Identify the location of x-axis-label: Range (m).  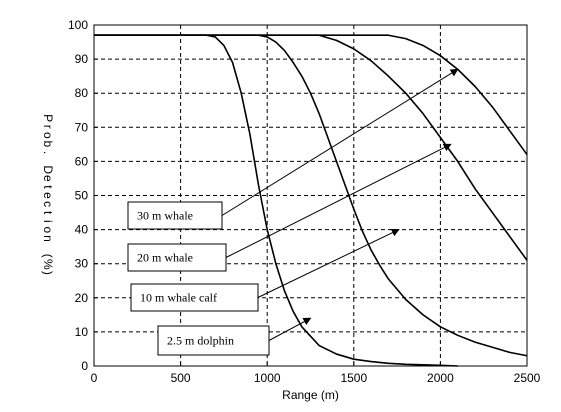
(310, 395).